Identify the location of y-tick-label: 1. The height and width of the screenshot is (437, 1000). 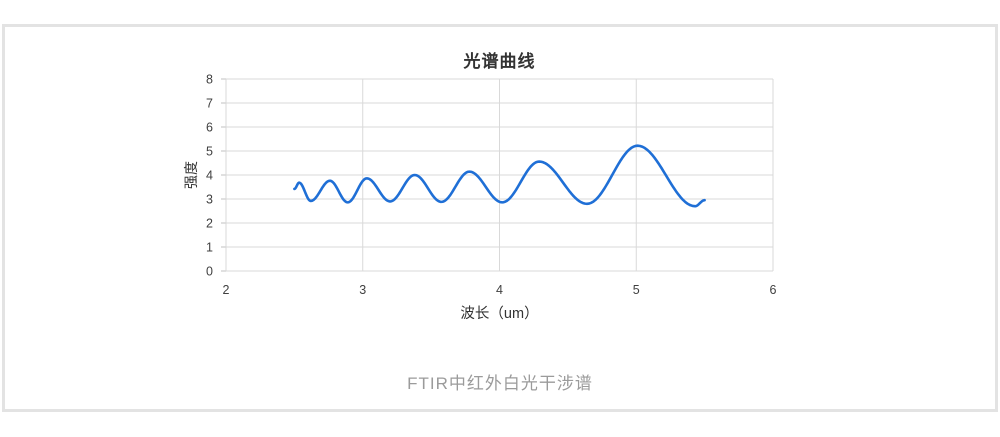
(209, 248).